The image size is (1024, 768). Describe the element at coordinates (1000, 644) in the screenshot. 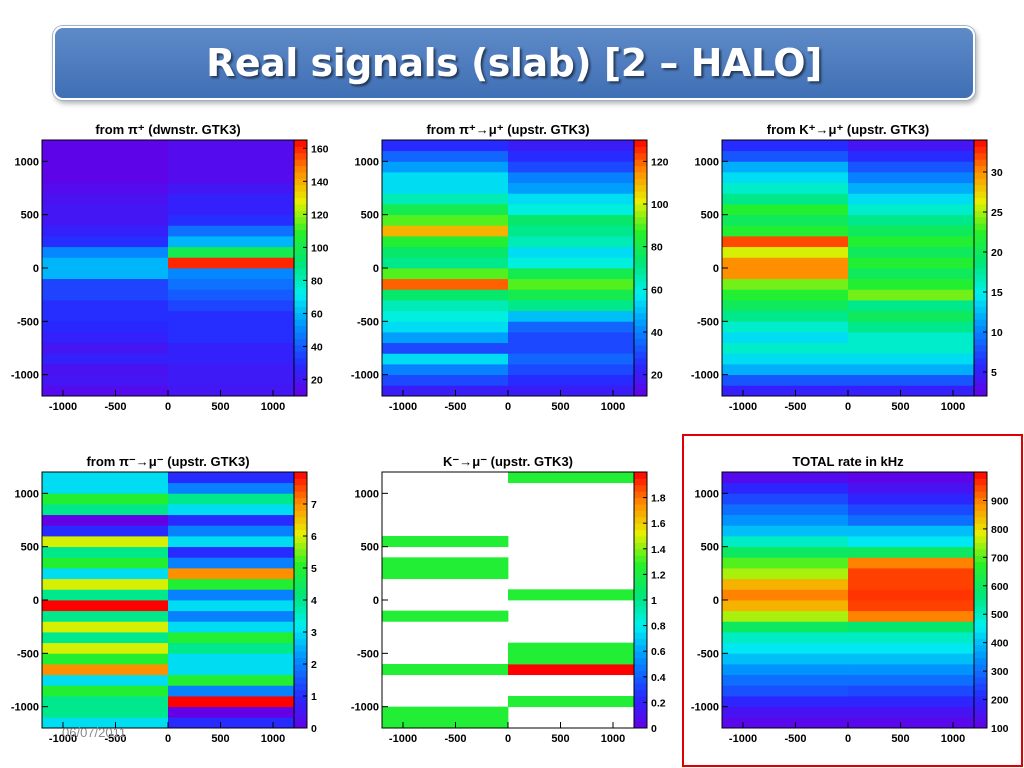

I see `colorbar-label: 400` at that location.